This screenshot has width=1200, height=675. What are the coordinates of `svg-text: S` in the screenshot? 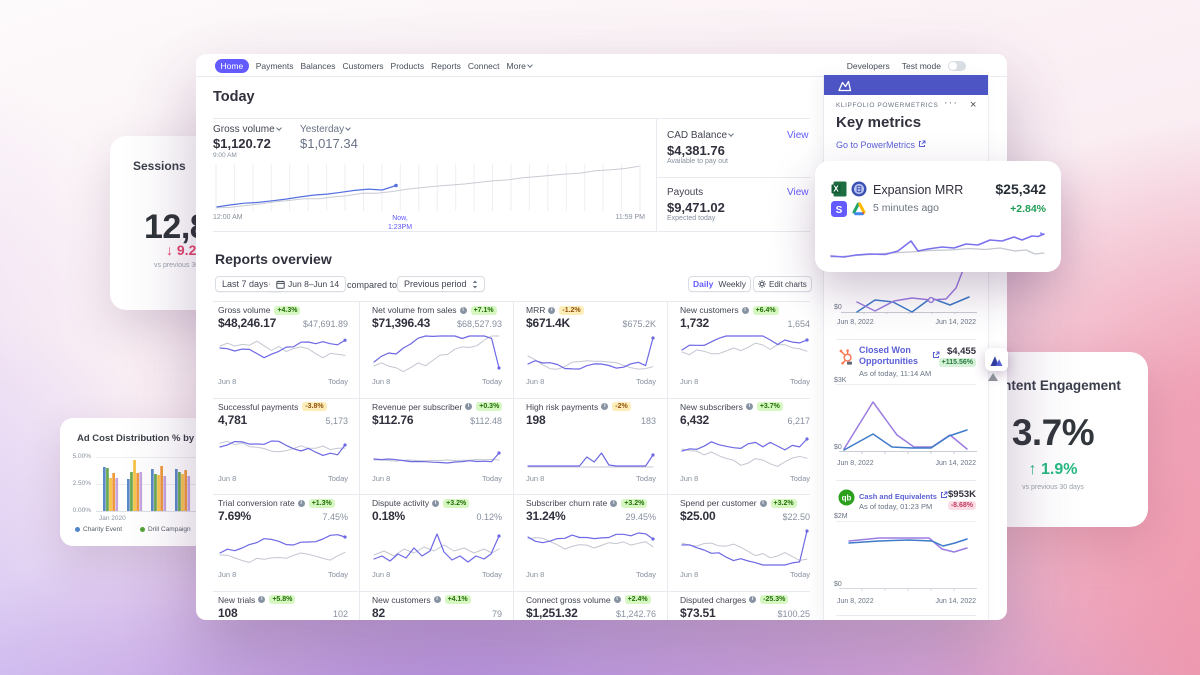 It's located at (839, 210).